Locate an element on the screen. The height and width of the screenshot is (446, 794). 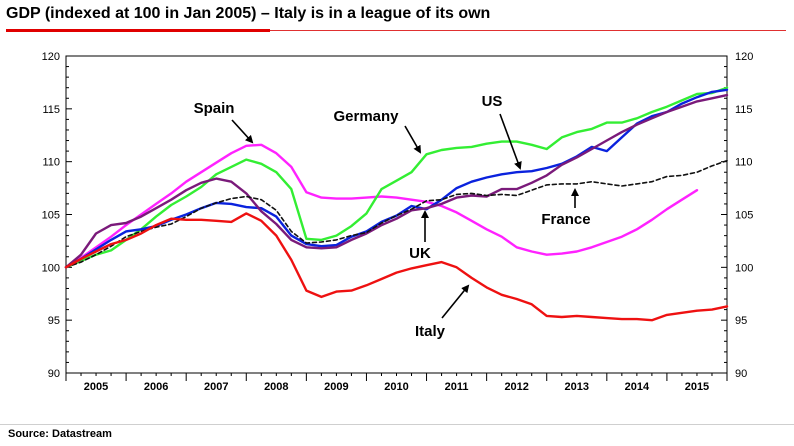
x-tick-label: 2011 is located at coordinates (457, 387).